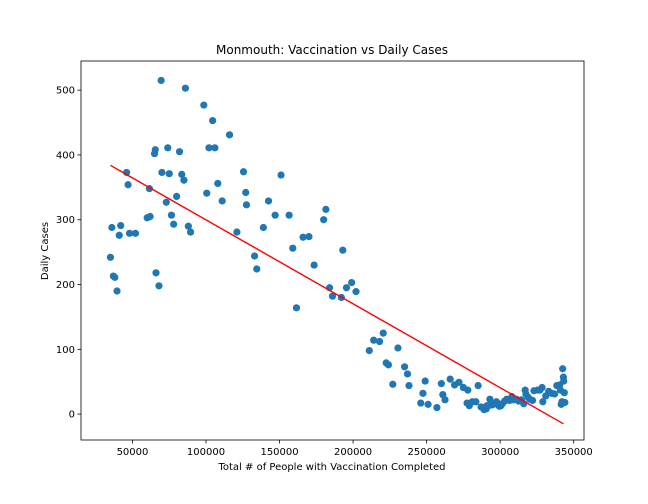  What do you see at coordinates (133, 452) in the screenshot?
I see `x-tick-label: 50000` at bounding box center [133, 452].